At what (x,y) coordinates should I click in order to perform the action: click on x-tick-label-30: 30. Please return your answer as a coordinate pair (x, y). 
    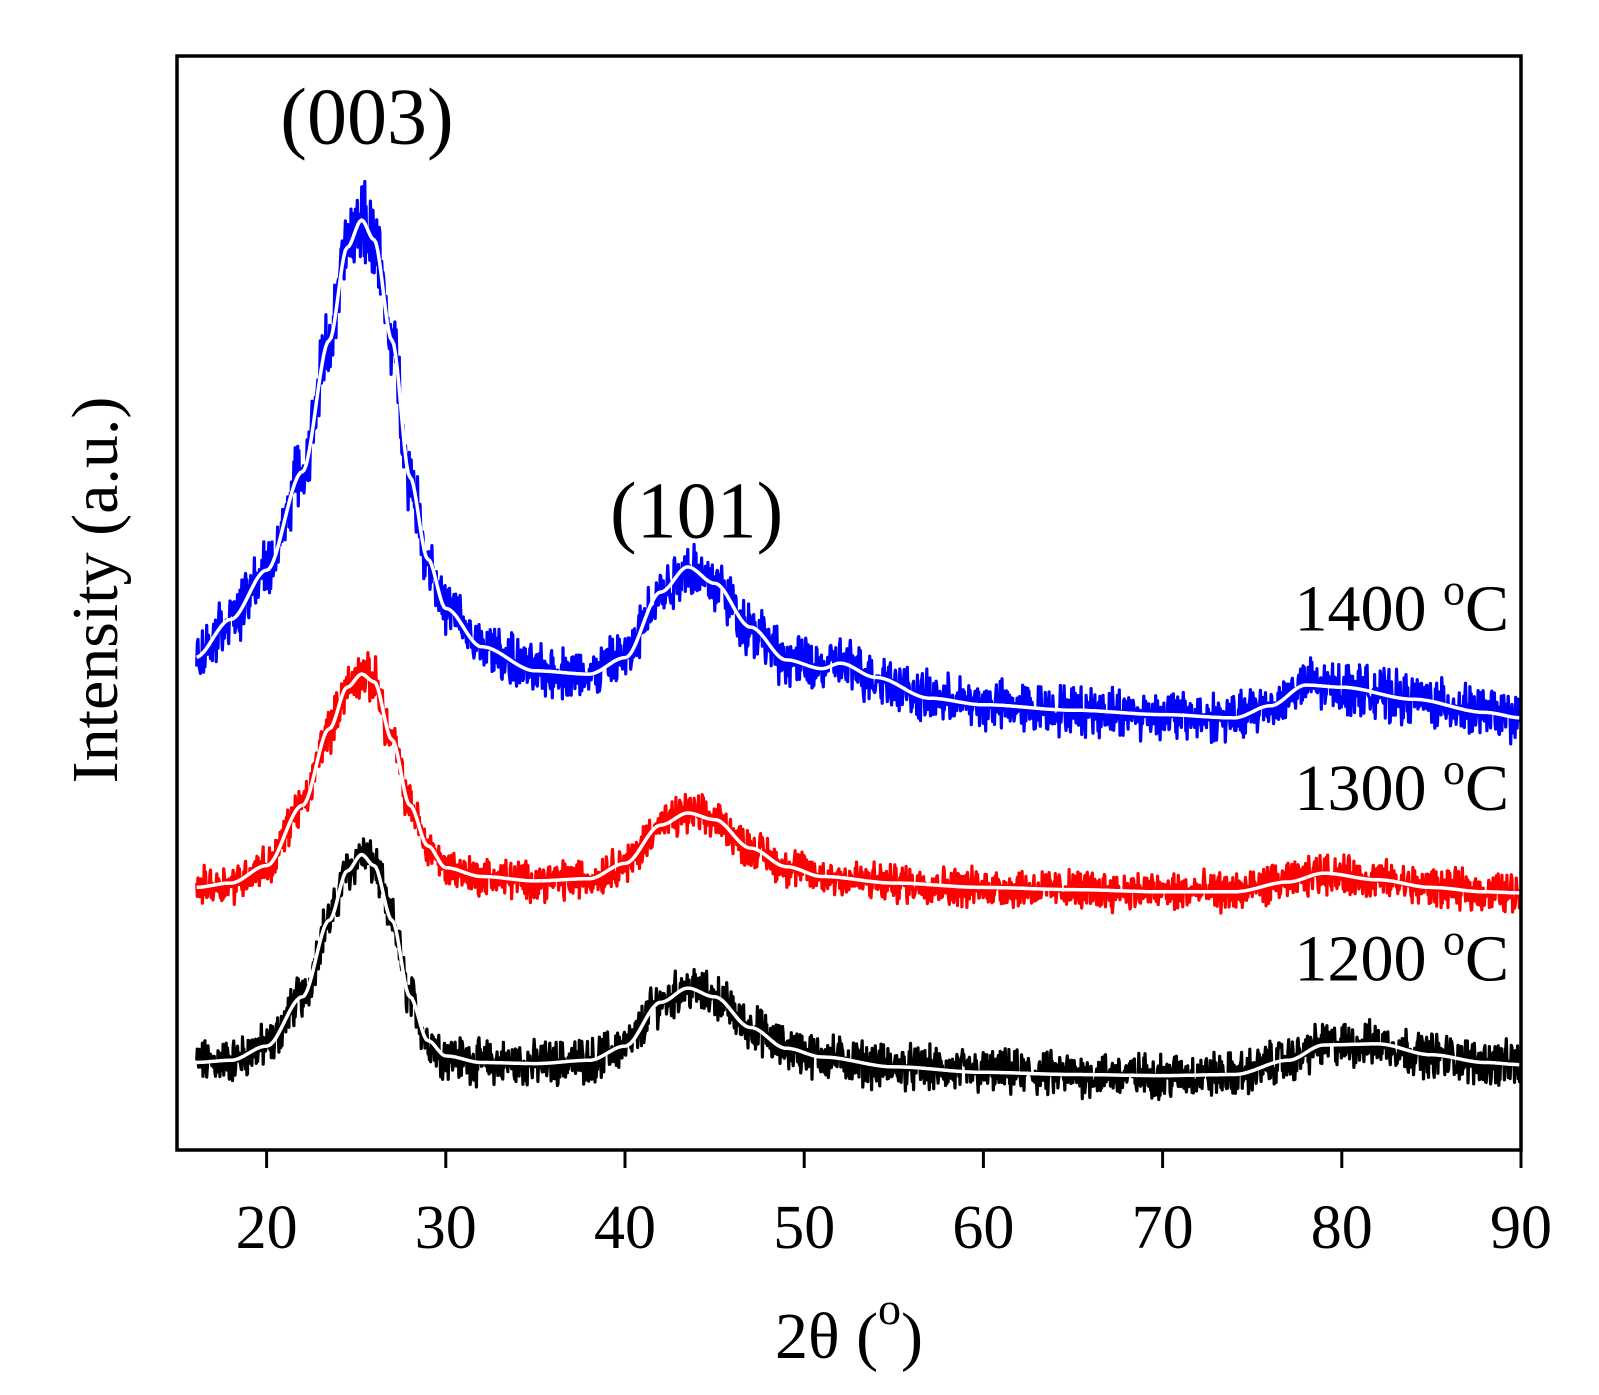
    Looking at the image, I should click on (446, 1228).